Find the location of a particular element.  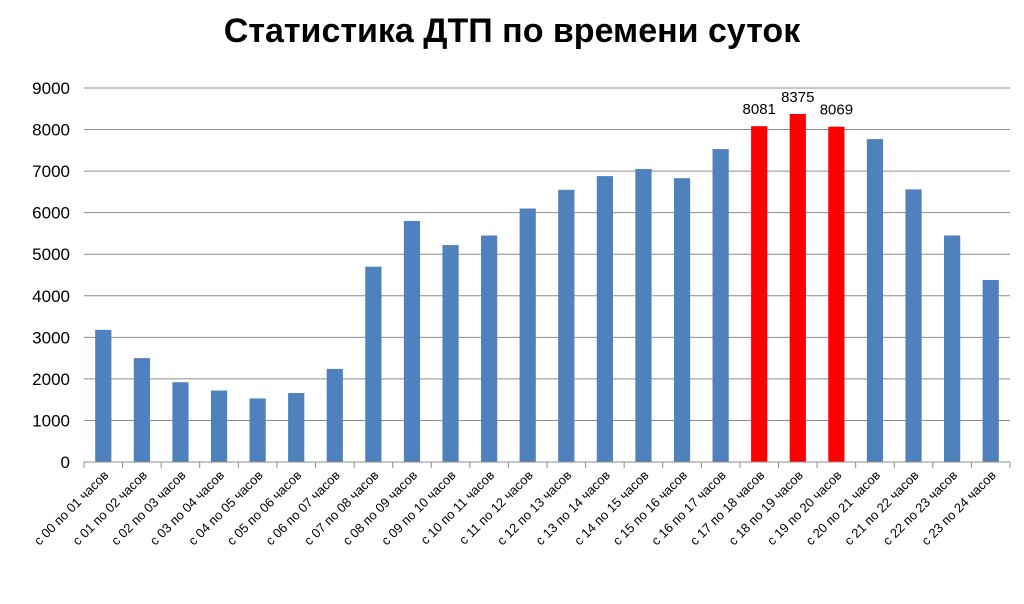

y-tick-label: 2000 is located at coordinates (51, 379).